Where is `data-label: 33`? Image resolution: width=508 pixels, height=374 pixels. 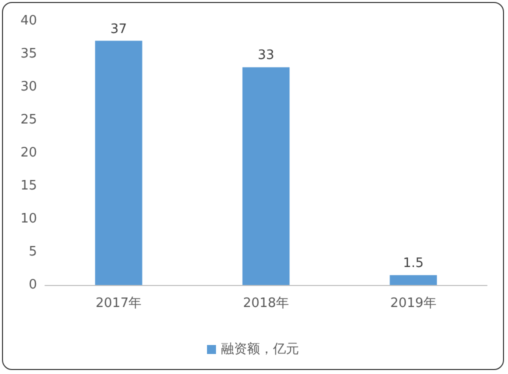 data-label: 33 is located at coordinates (266, 56).